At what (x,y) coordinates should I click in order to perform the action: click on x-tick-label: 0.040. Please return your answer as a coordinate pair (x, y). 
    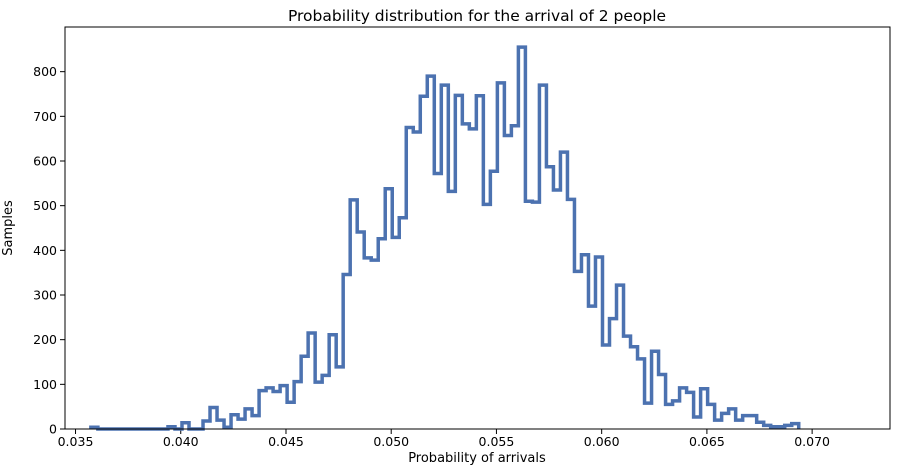
    Looking at the image, I should click on (181, 441).